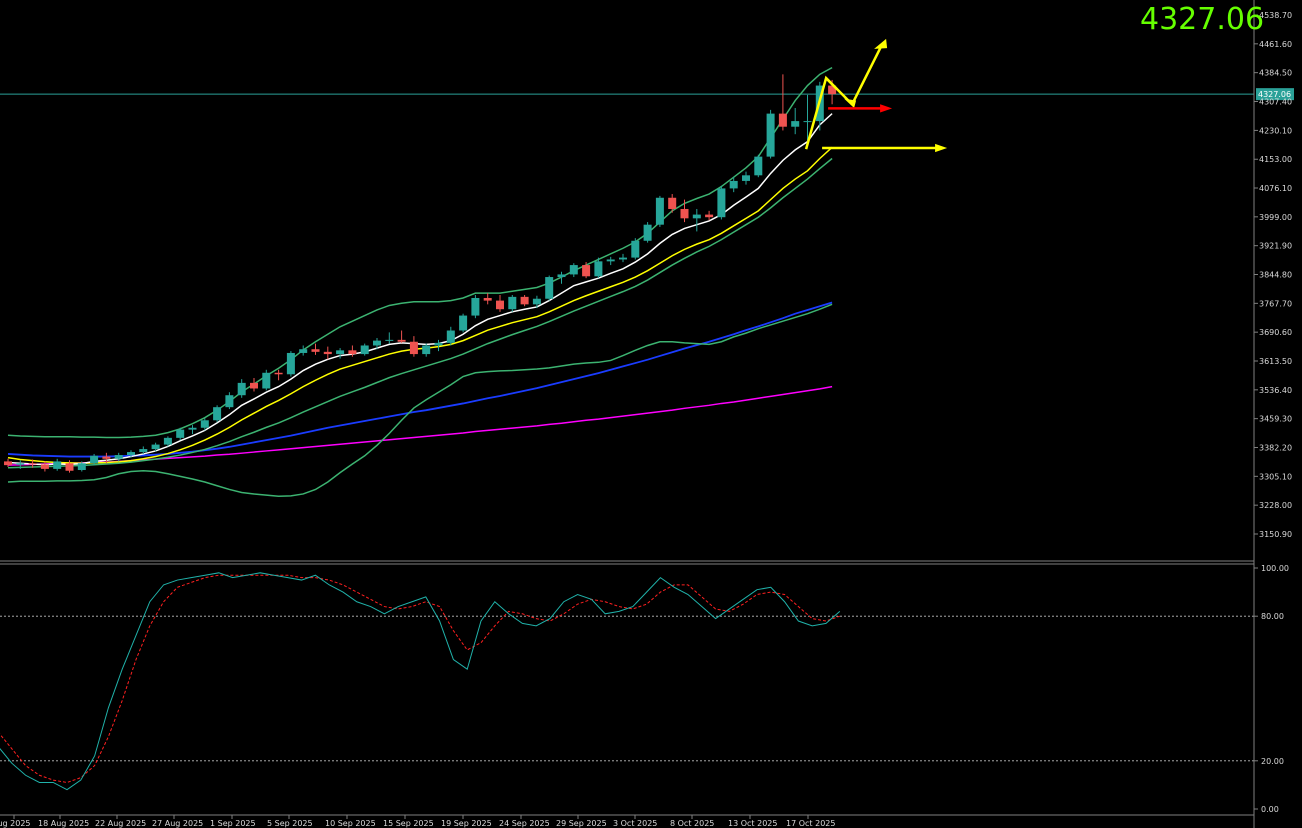 The height and width of the screenshot is (828, 1302). What do you see at coordinates (1275, 130) in the screenshot?
I see `price-tick-label: 4230.10` at bounding box center [1275, 130].